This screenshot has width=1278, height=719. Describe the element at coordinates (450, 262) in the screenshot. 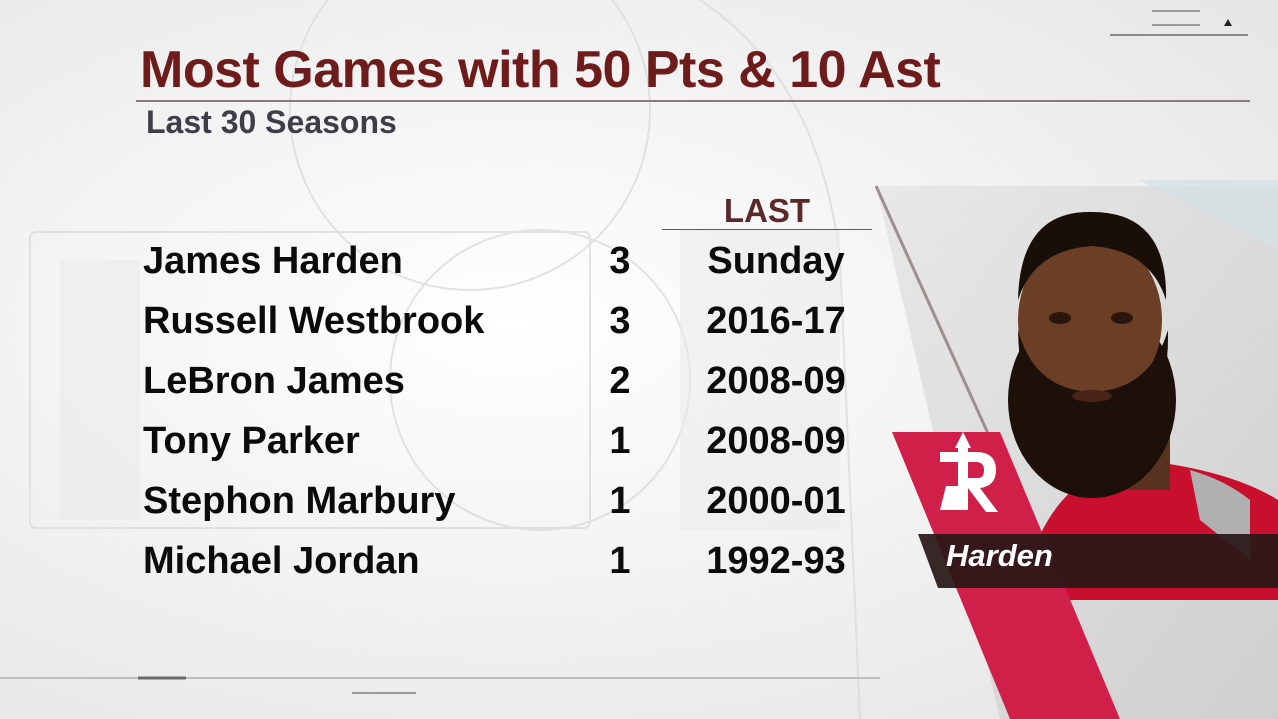

I see `table-row: James Harden 3 Sunday` at that location.